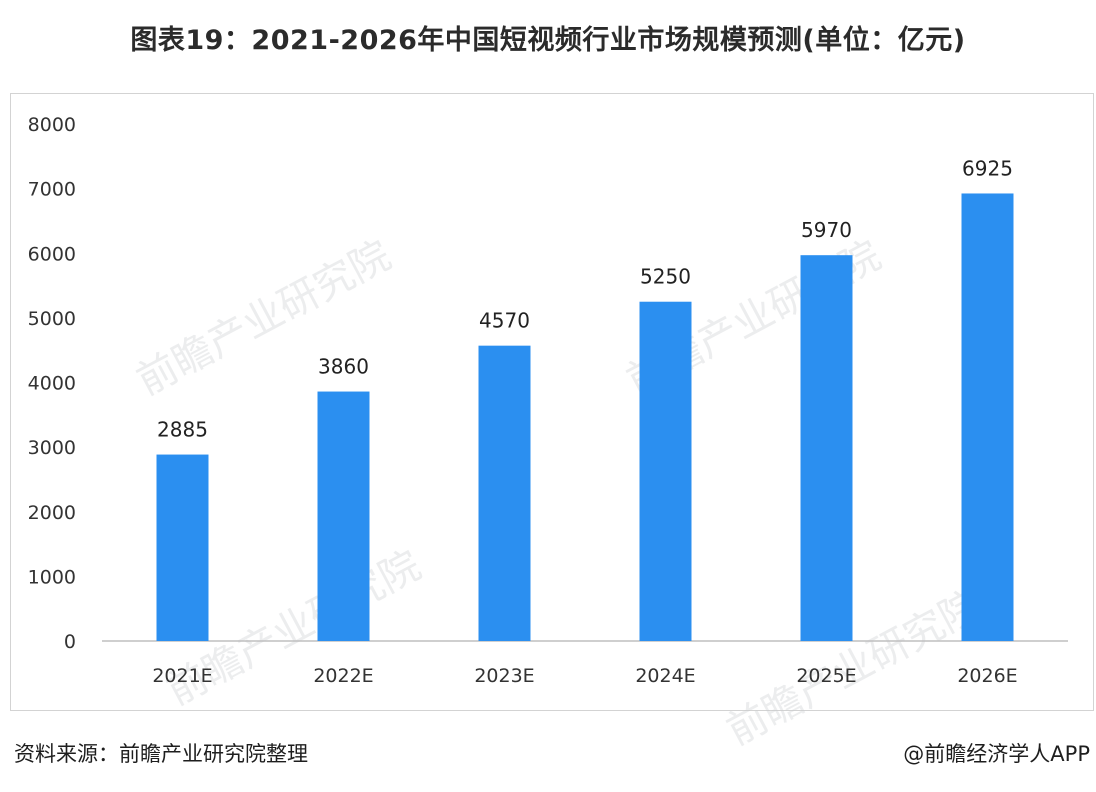 This screenshot has width=1096, height=792. I want to click on y-tick-label: 3000, so click(52, 448).